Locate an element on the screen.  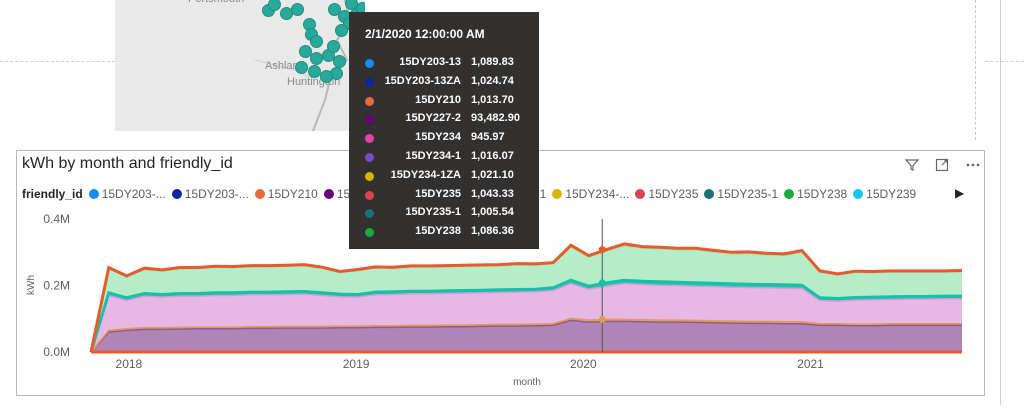
tooltip-series-value: 1,043.33 is located at coordinates (492, 193).